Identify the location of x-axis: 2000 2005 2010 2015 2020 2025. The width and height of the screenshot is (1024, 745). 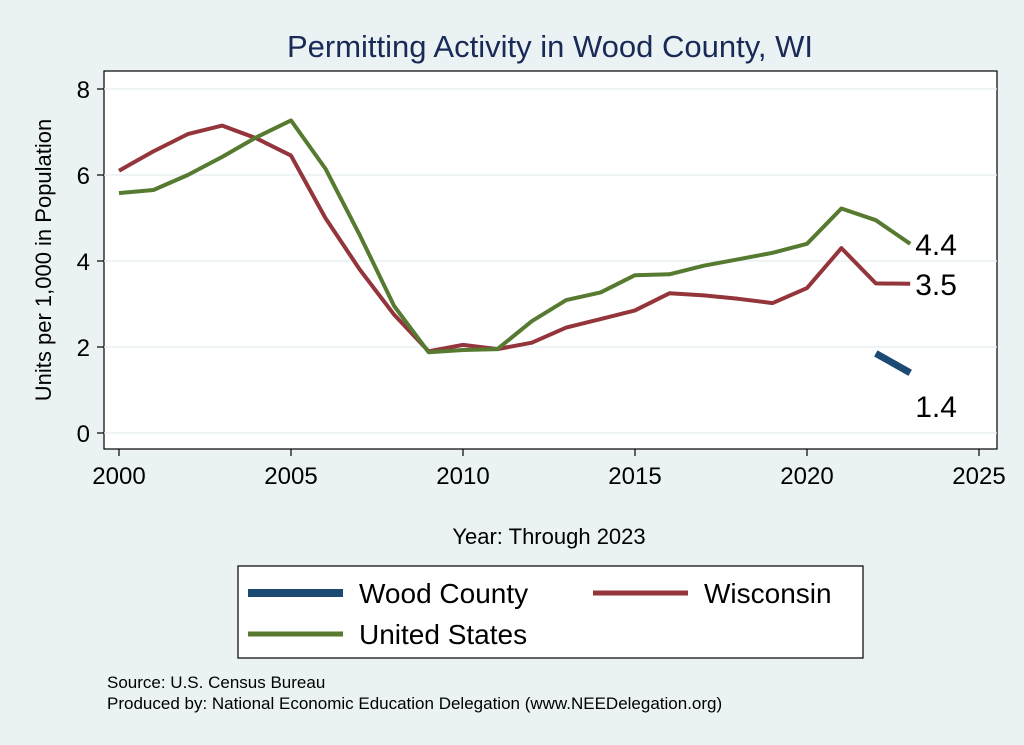
(549, 469).